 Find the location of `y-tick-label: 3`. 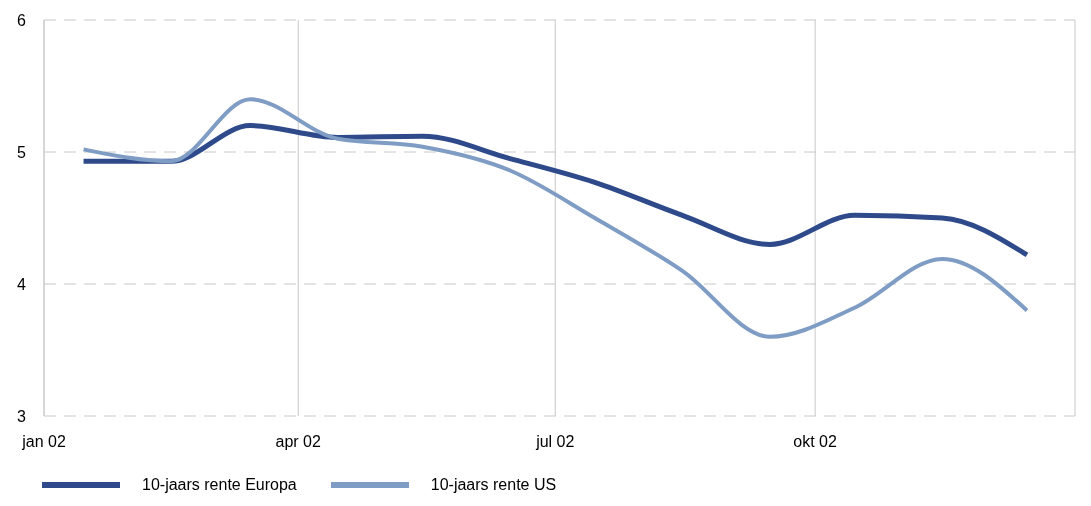

y-tick-label: 3 is located at coordinates (22, 416).